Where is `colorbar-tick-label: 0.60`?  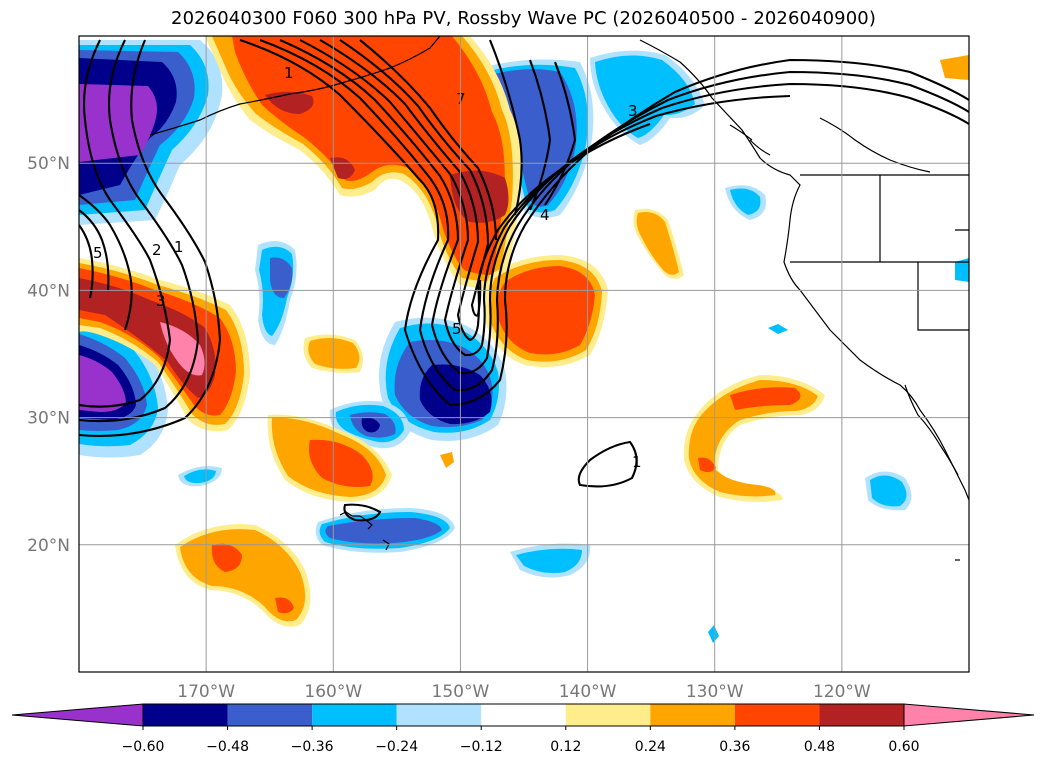
colorbar-tick-label: 0.60 is located at coordinates (903, 747).